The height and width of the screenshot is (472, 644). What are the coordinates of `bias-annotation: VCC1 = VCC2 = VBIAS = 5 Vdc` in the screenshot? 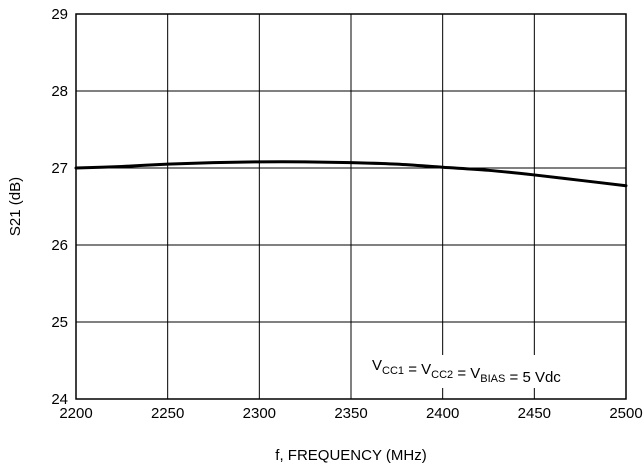 It's located at (466, 371).